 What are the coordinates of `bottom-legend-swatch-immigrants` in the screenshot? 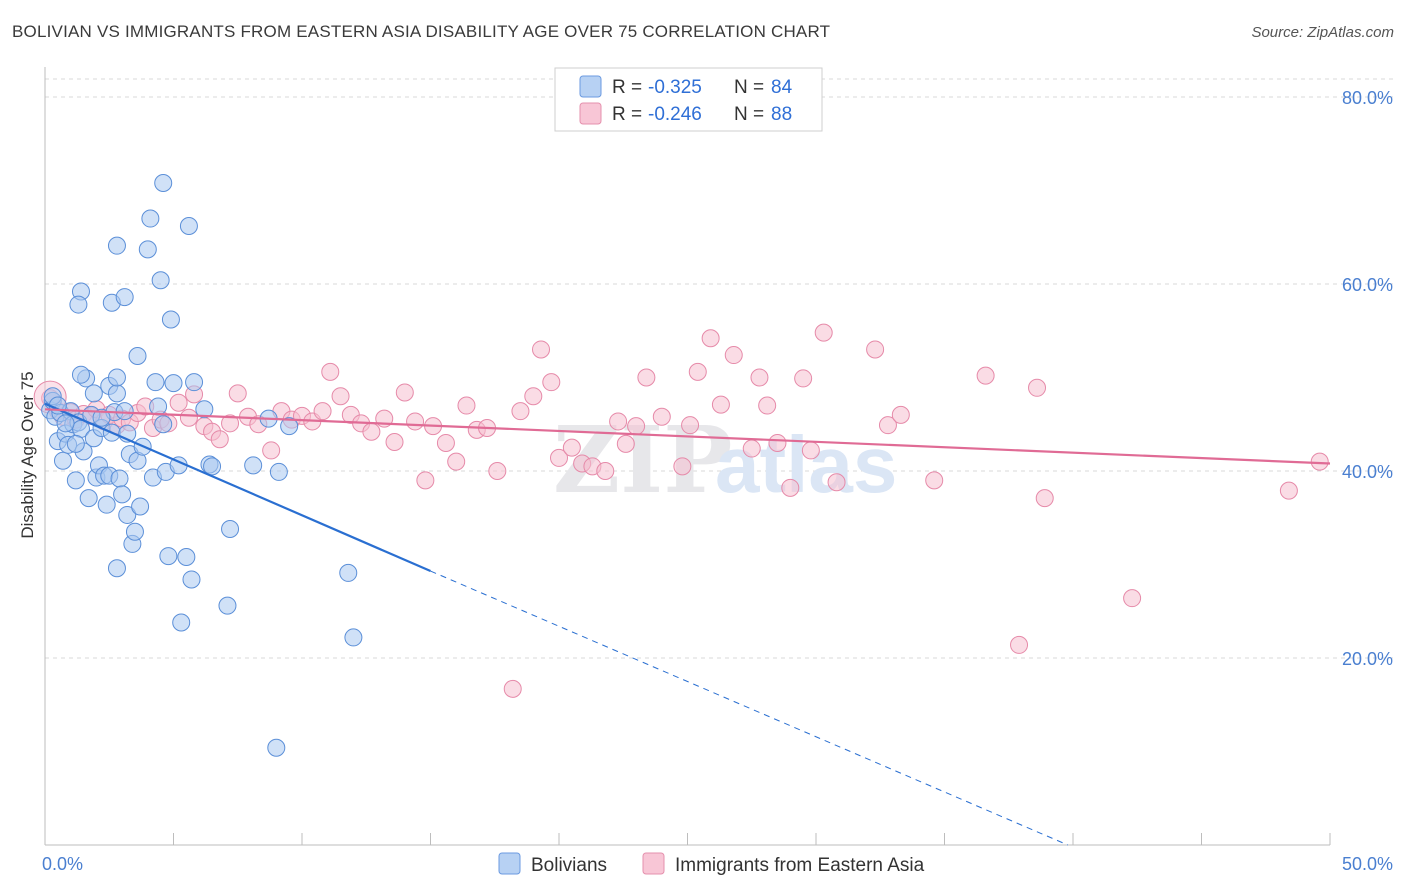 It's located at (653, 863).